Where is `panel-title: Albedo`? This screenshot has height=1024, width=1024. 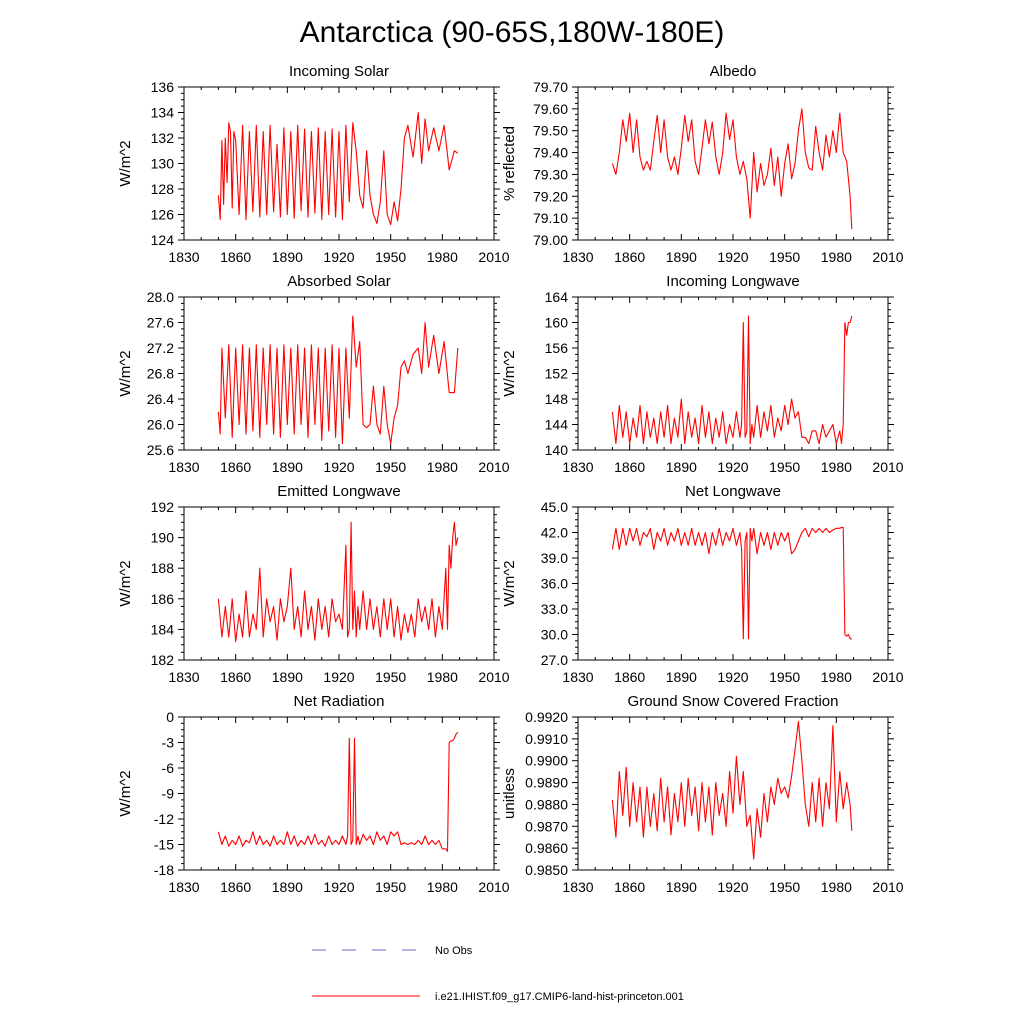
panel-title: Albedo is located at coordinates (733, 71).